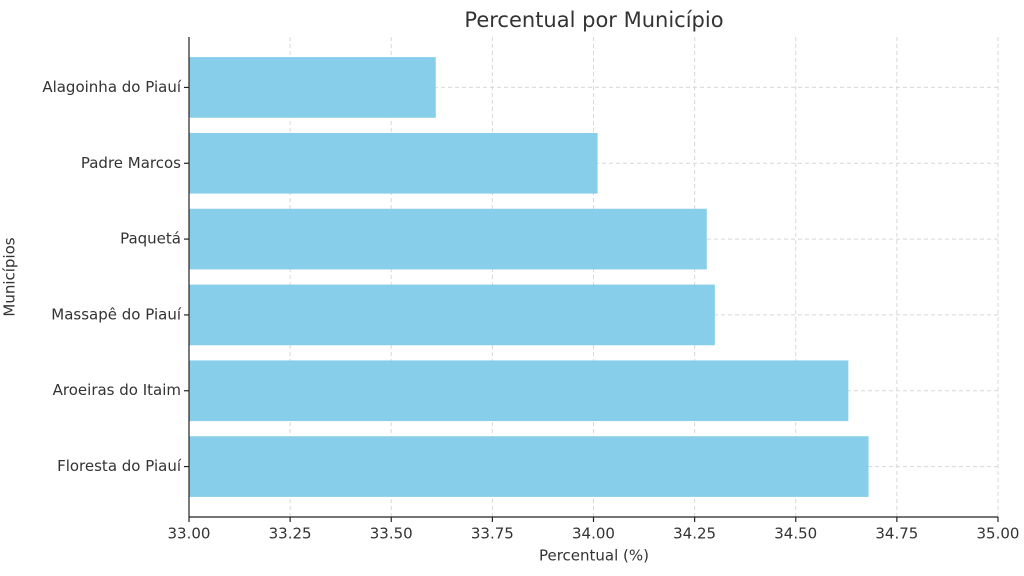 This screenshot has height=576, width=1024. Describe the element at coordinates (131, 163) in the screenshot. I see `y-tick-label: Padre Marcos` at that location.